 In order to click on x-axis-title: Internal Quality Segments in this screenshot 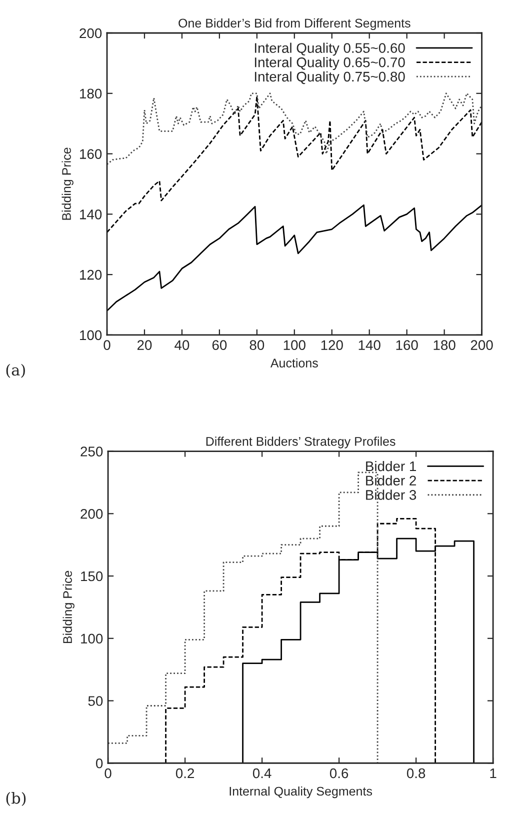, I will do `click(301, 792)`.